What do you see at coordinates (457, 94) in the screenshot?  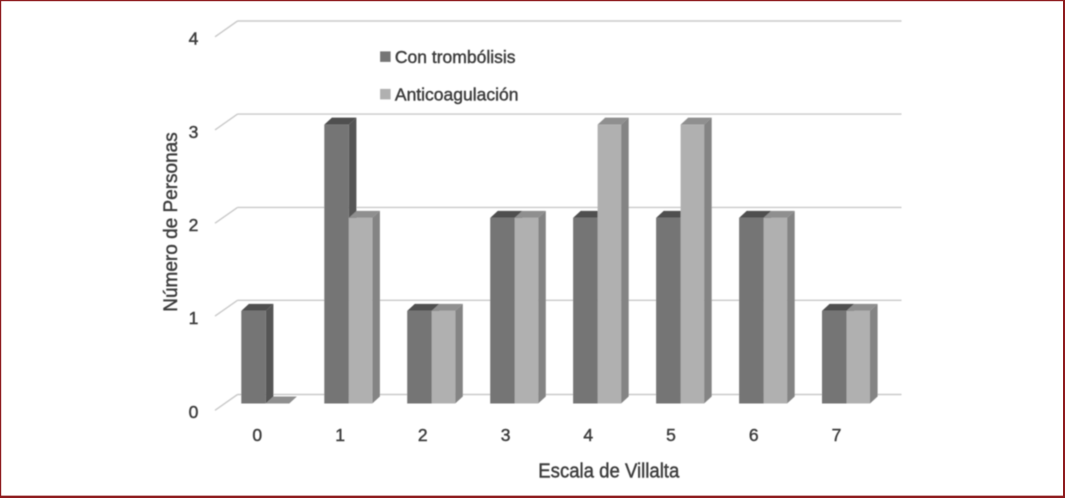 I see `svg-text: Anticoagulación` at bounding box center [457, 94].